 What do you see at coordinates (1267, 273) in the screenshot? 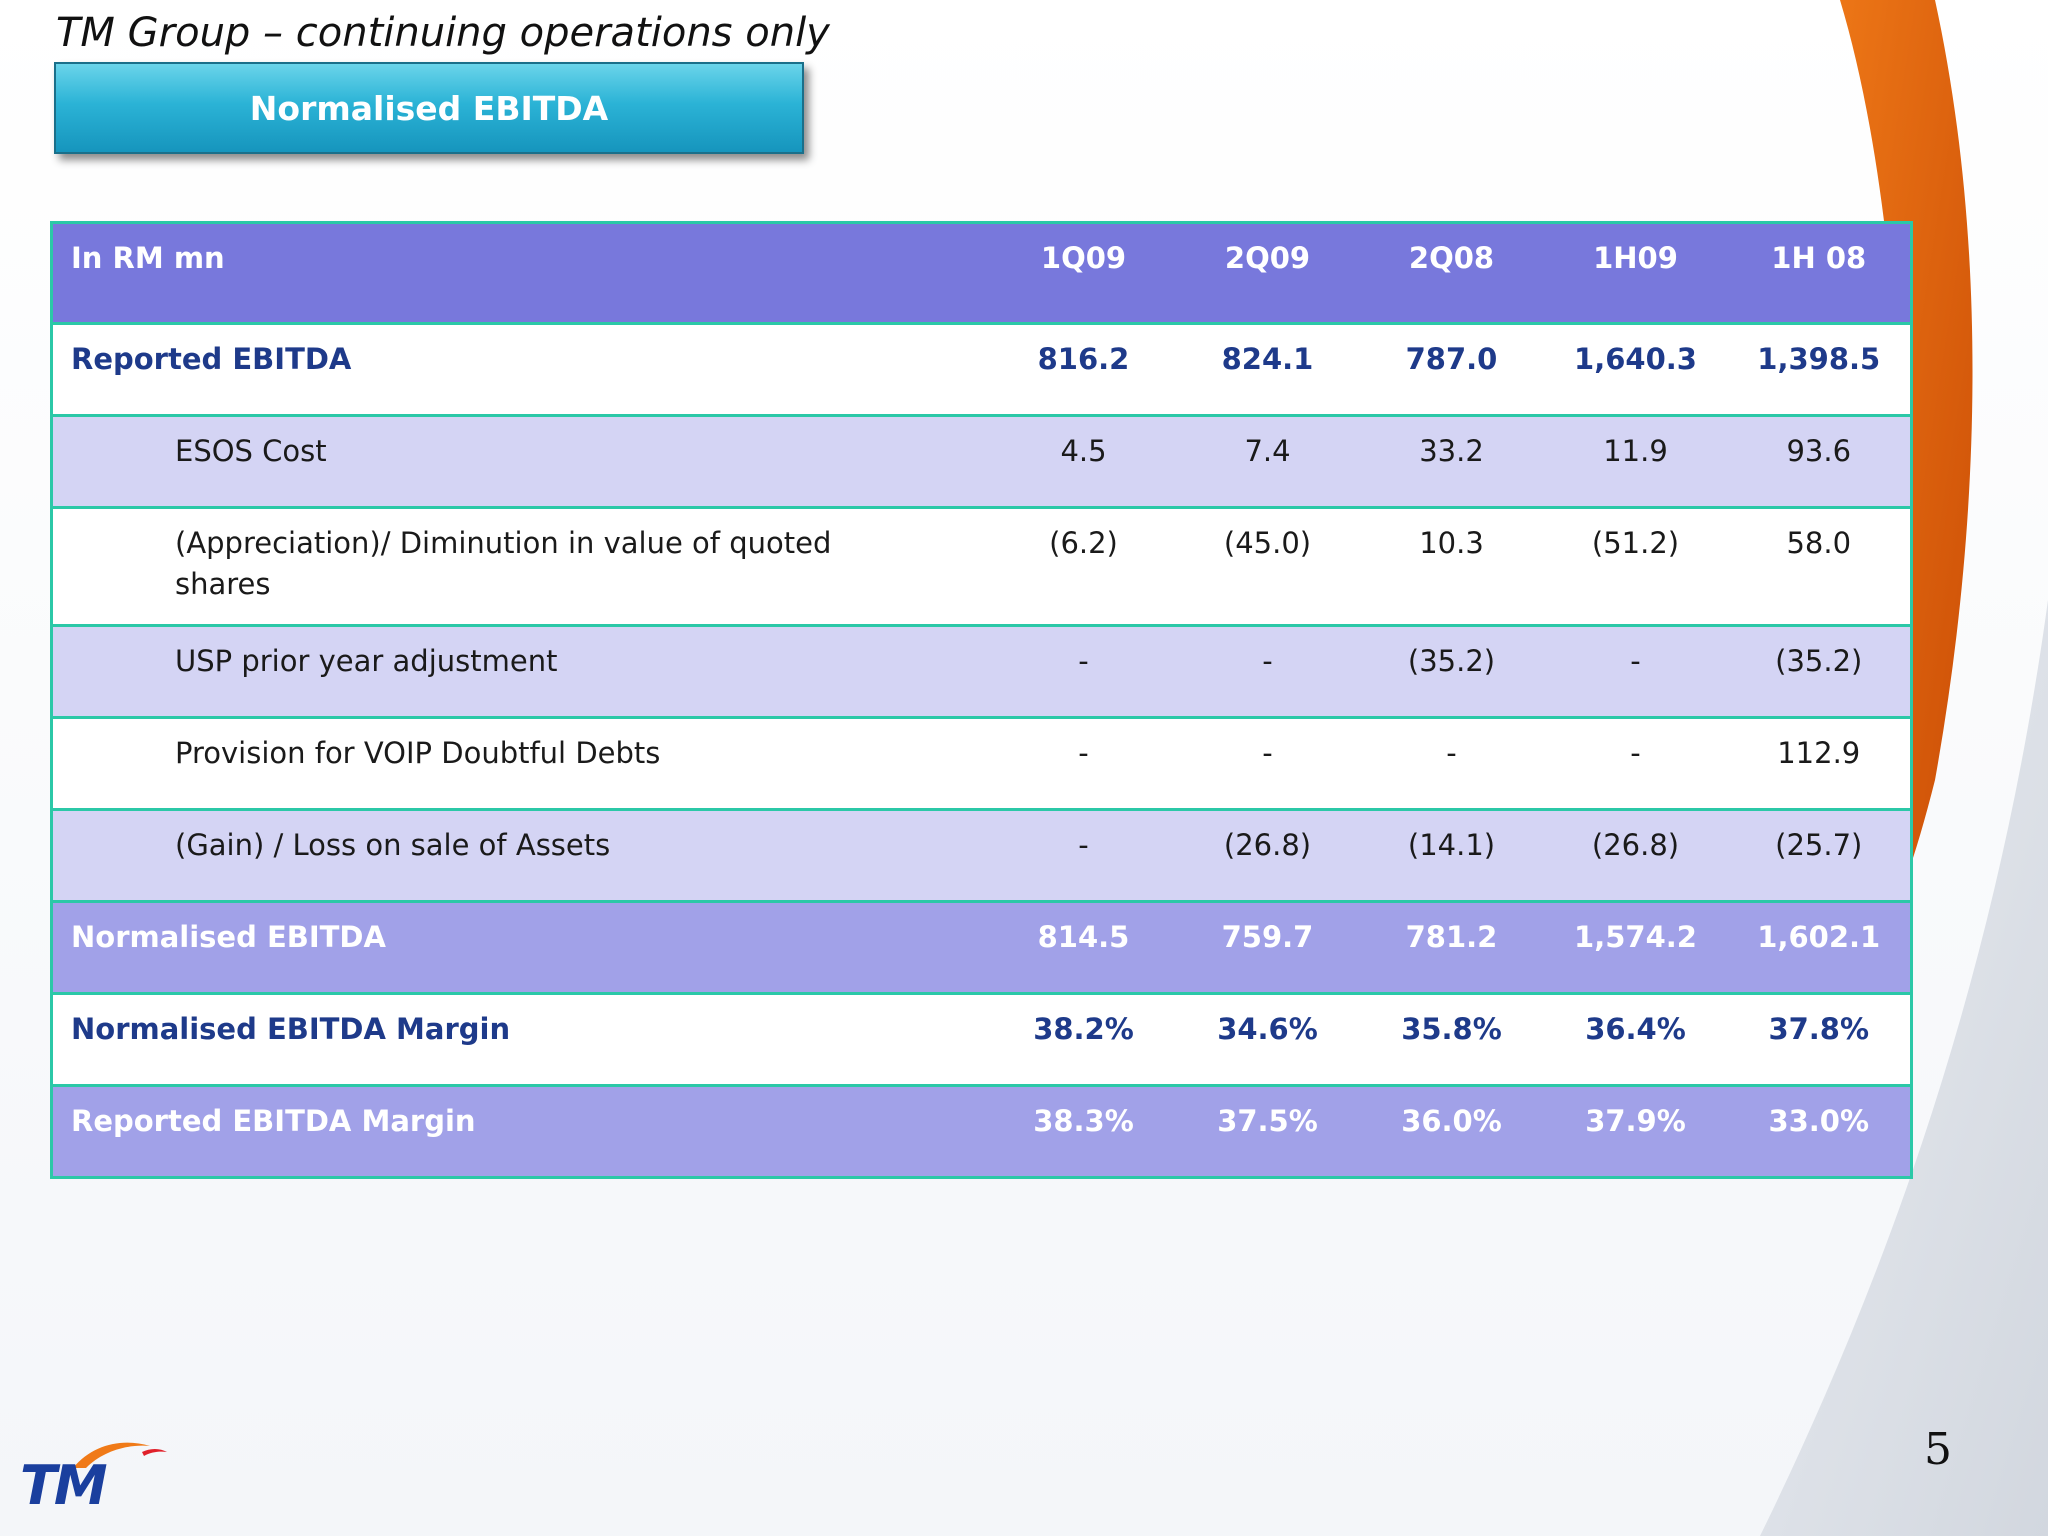
I see `column-header: 2Q09` at bounding box center [1267, 273].